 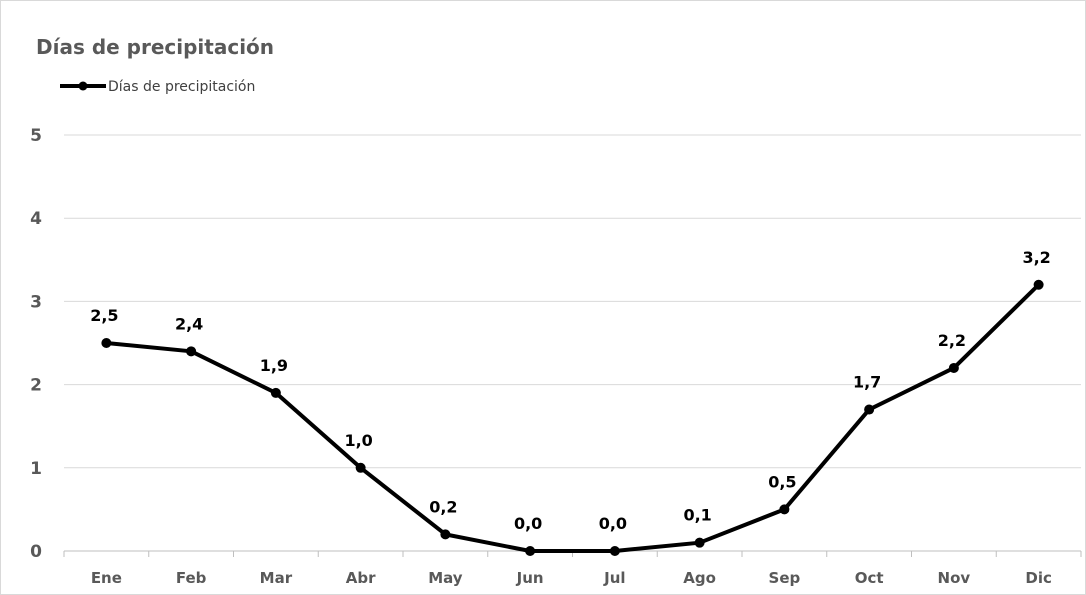 I want to click on x-tick-label-feb: Feb, so click(x=191, y=578).